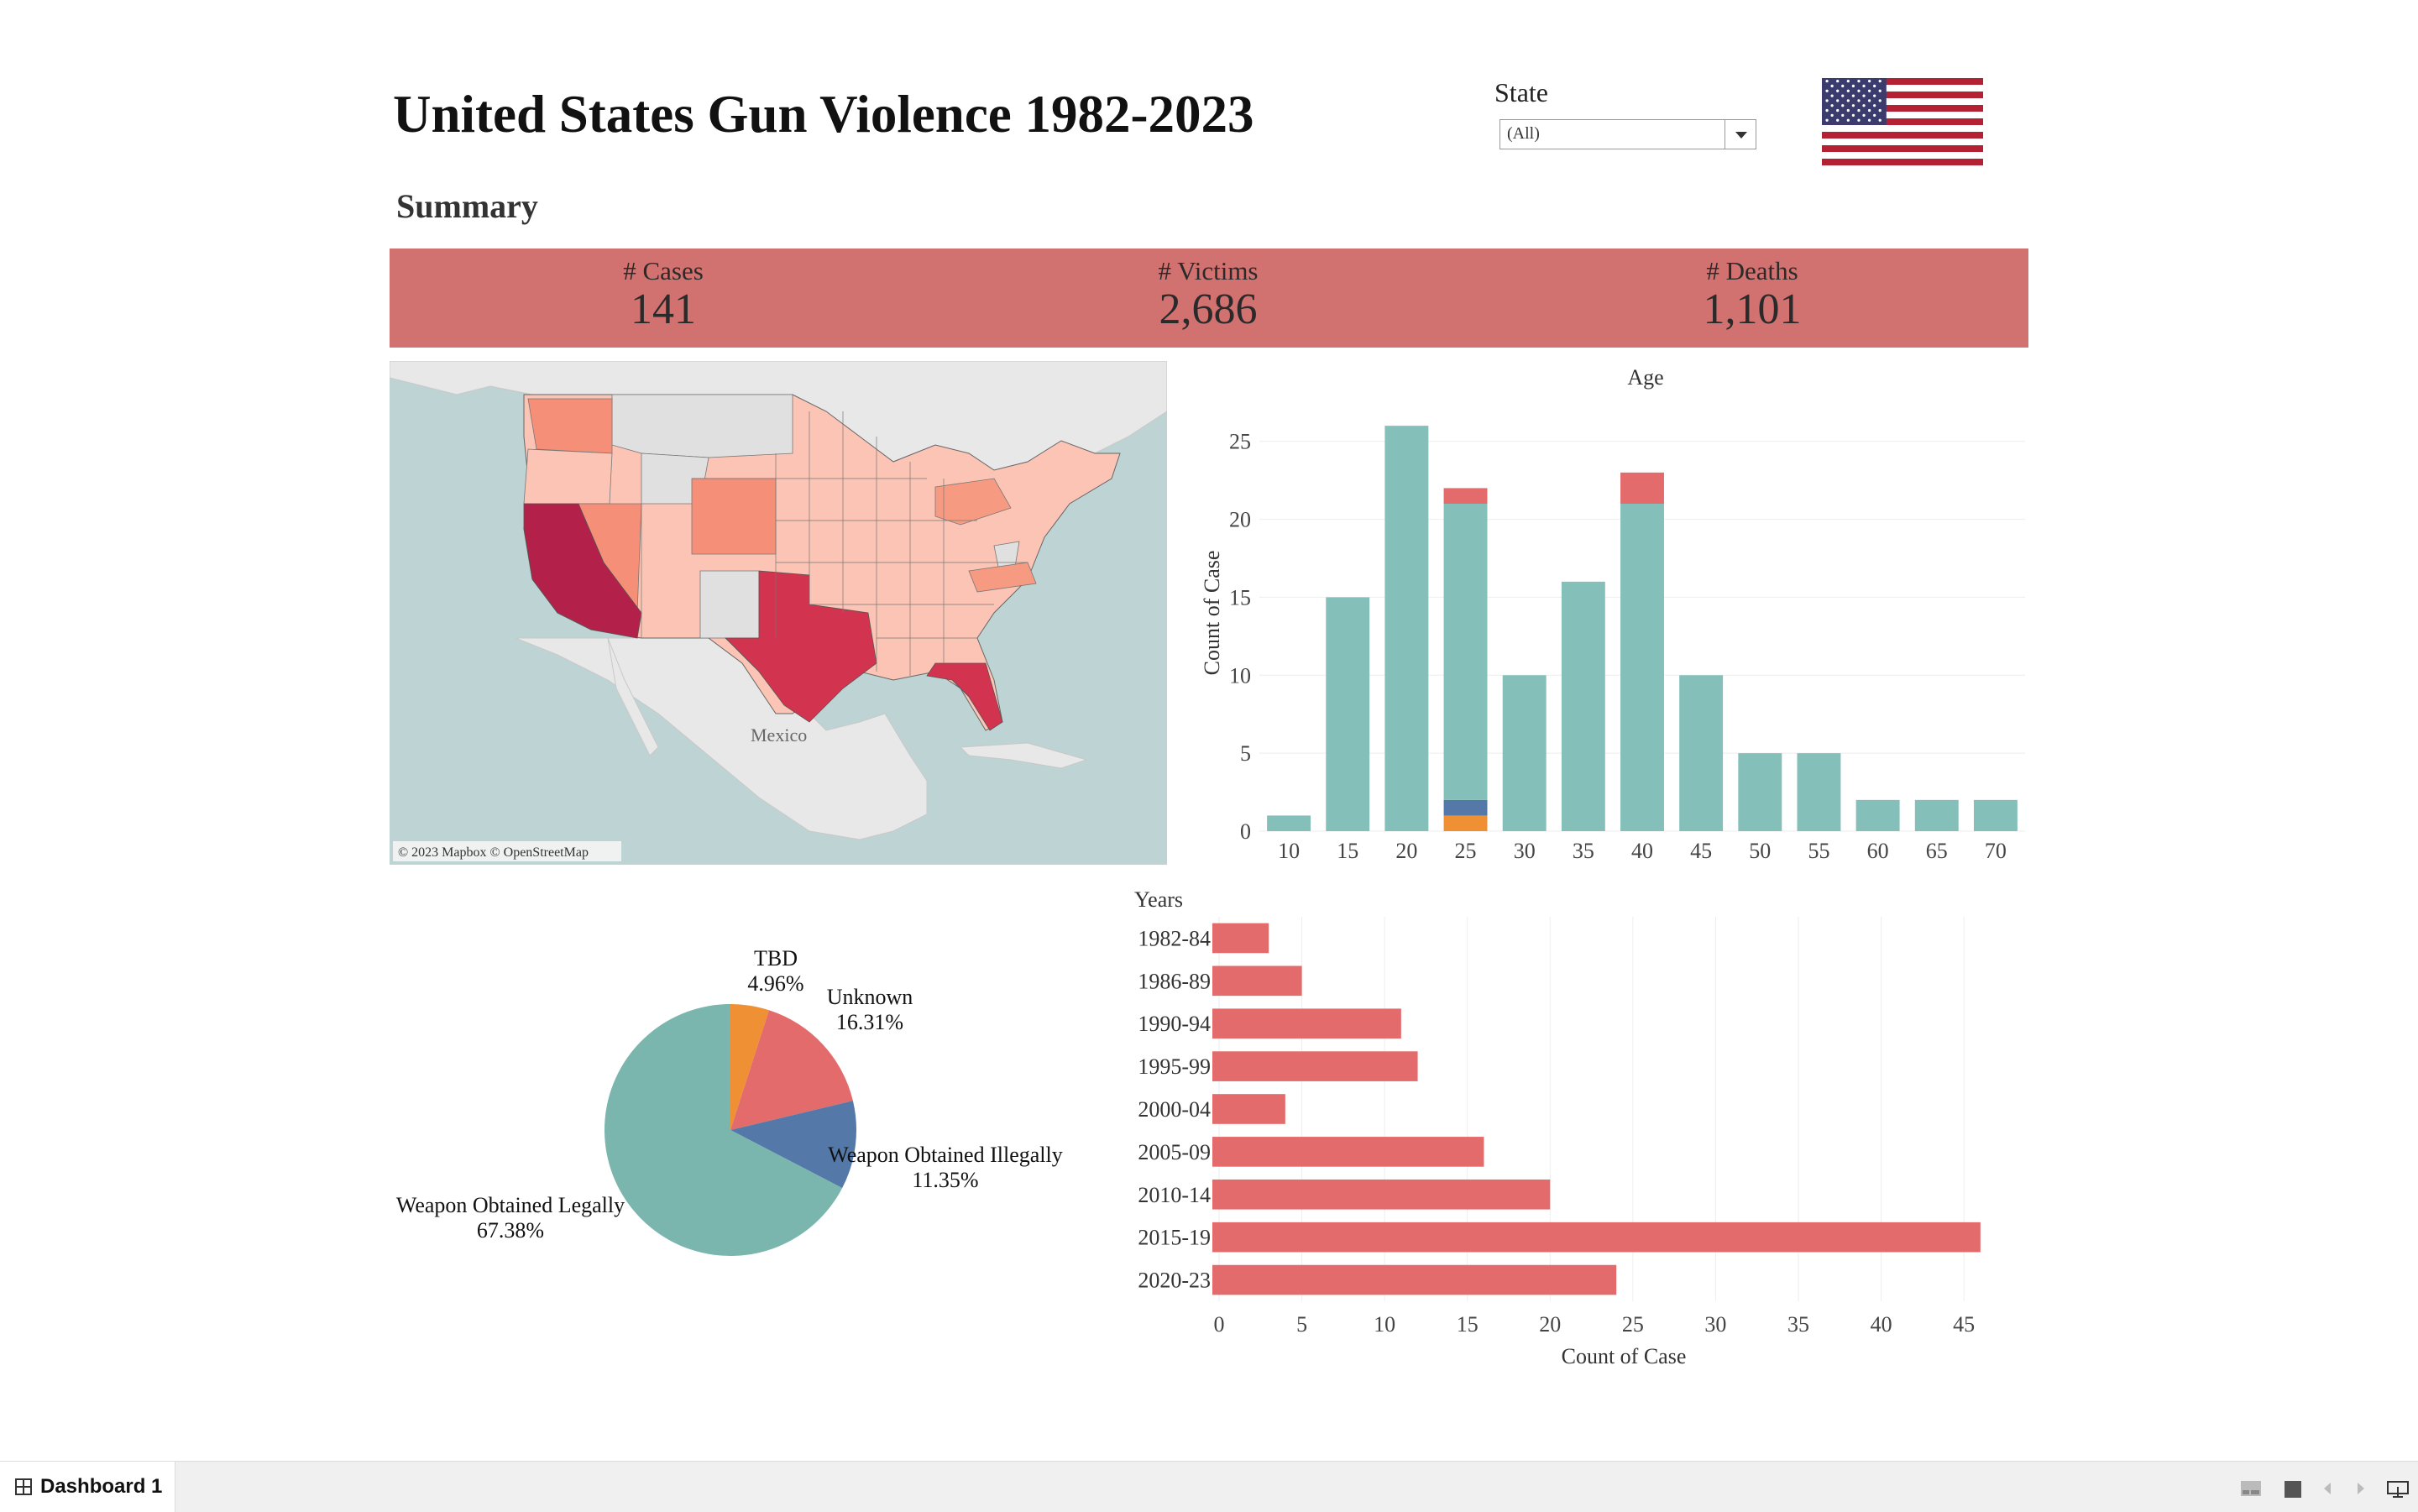  I want to click on map-state-california, so click(582, 571).